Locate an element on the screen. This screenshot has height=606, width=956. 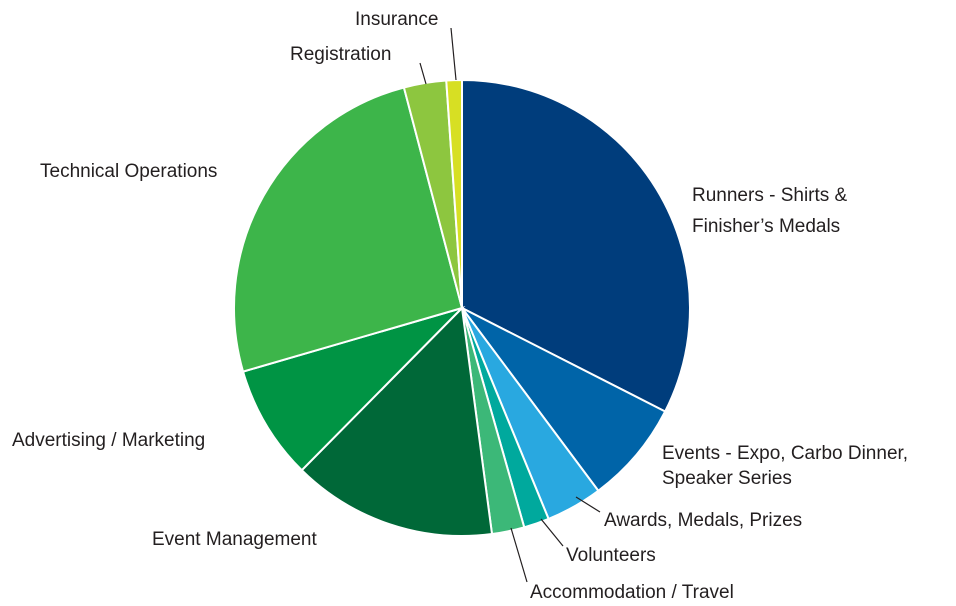
slice-label: Runners - Shirts & Finisher’s Medals is located at coordinates (770, 211).